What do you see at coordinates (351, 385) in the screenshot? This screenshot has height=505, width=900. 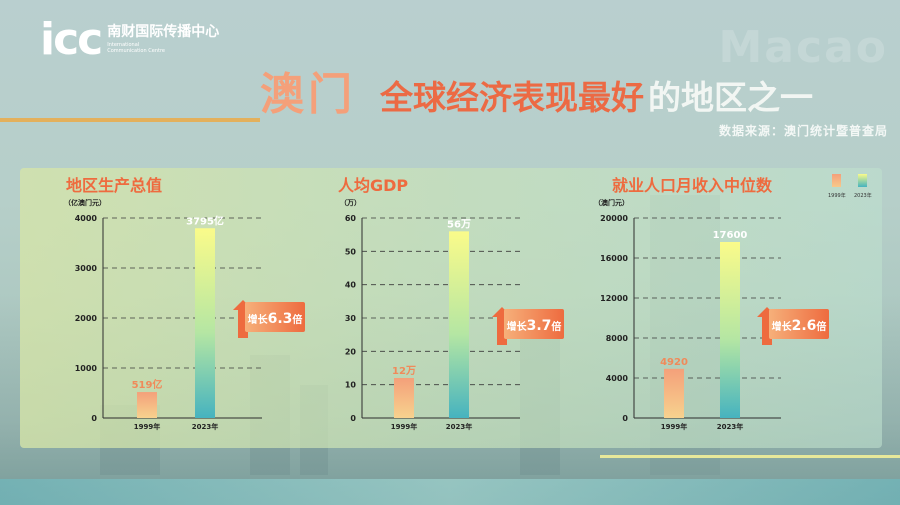 I see `y-tick-label: 10` at bounding box center [351, 385].